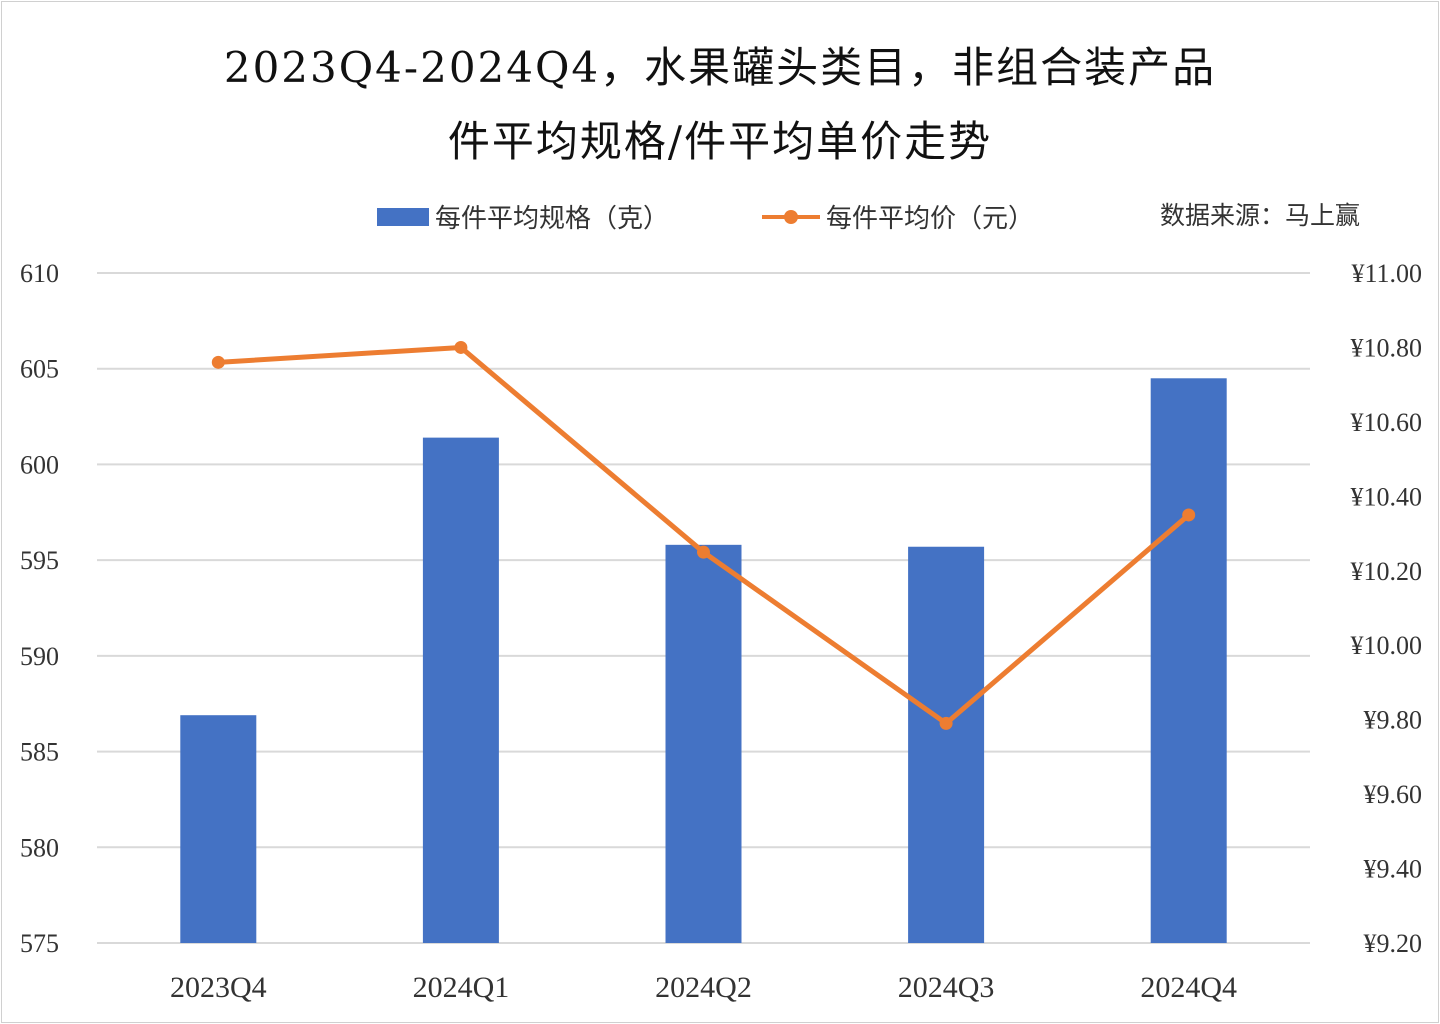 This screenshot has height=1024, width=1440. I want to click on price-point-2024Q1, so click(461, 347).